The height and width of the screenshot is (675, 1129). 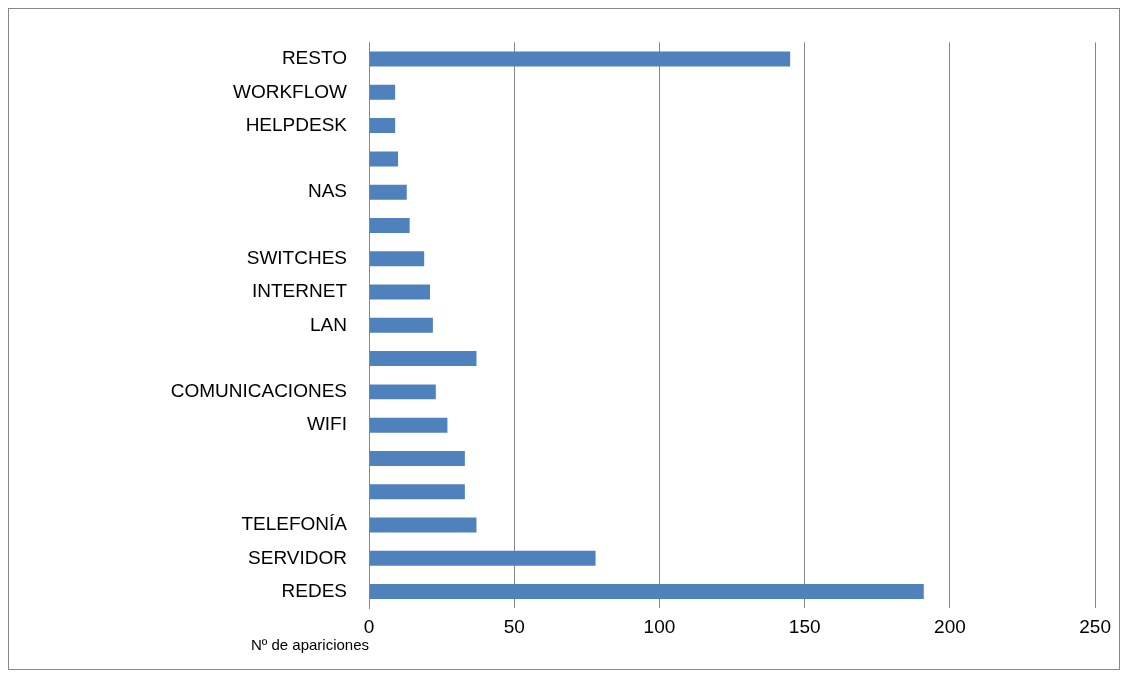 I want to click on x-axis-title: Nº de apariciones, so click(x=309, y=644).